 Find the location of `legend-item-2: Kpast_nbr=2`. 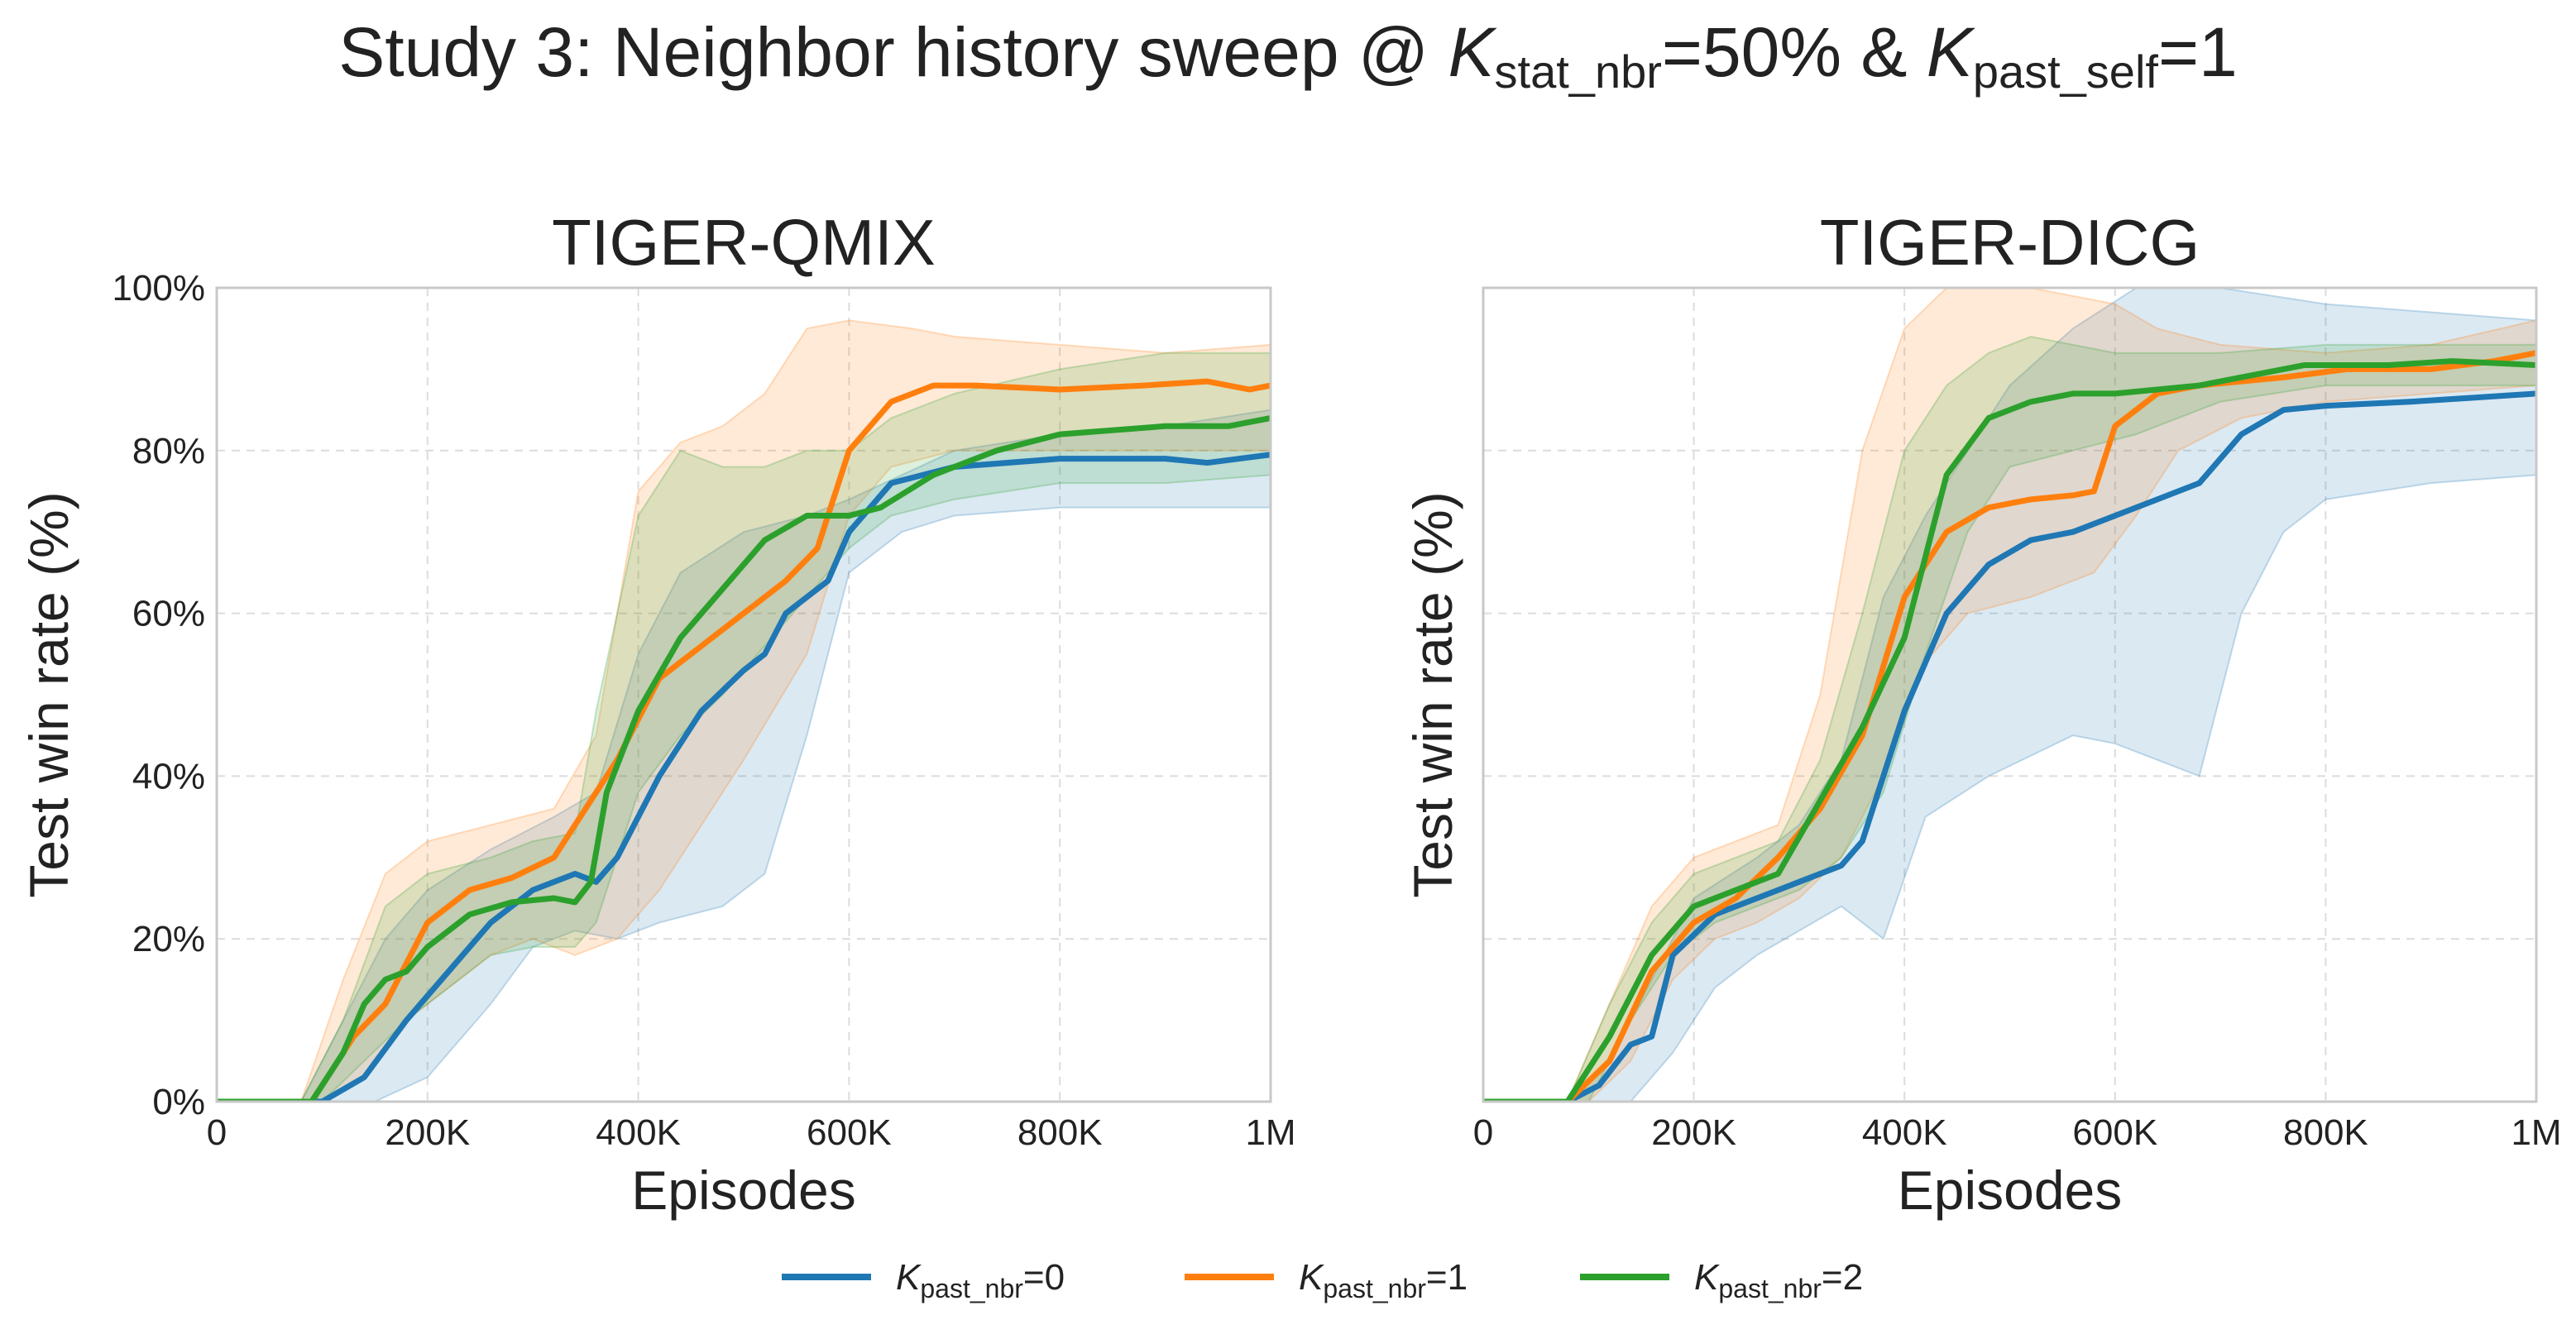

legend-item-2: Kpast_nbr=2 is located at coordinates (1721, 1280).